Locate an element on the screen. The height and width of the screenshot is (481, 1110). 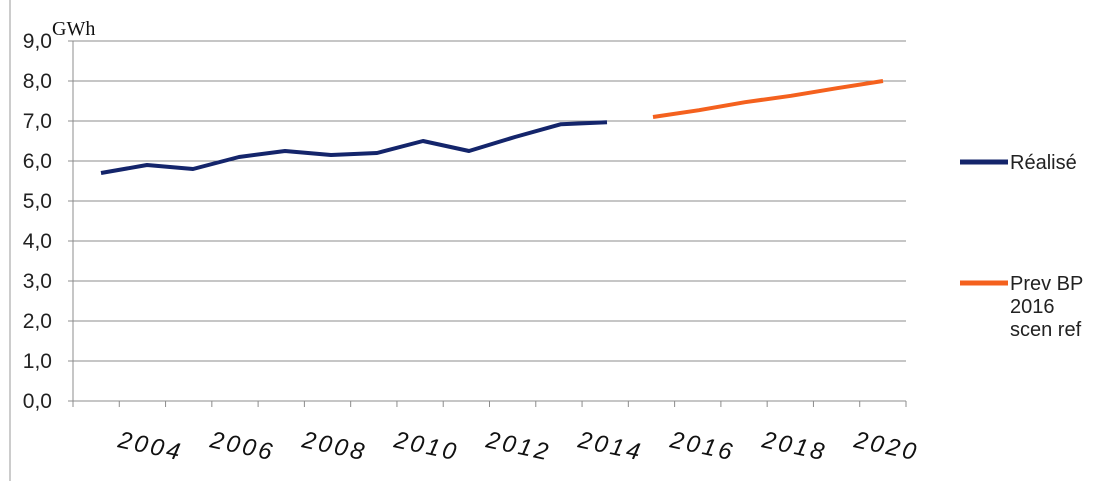
x-tick-label: 2016 is located at coordinates (702, 446).